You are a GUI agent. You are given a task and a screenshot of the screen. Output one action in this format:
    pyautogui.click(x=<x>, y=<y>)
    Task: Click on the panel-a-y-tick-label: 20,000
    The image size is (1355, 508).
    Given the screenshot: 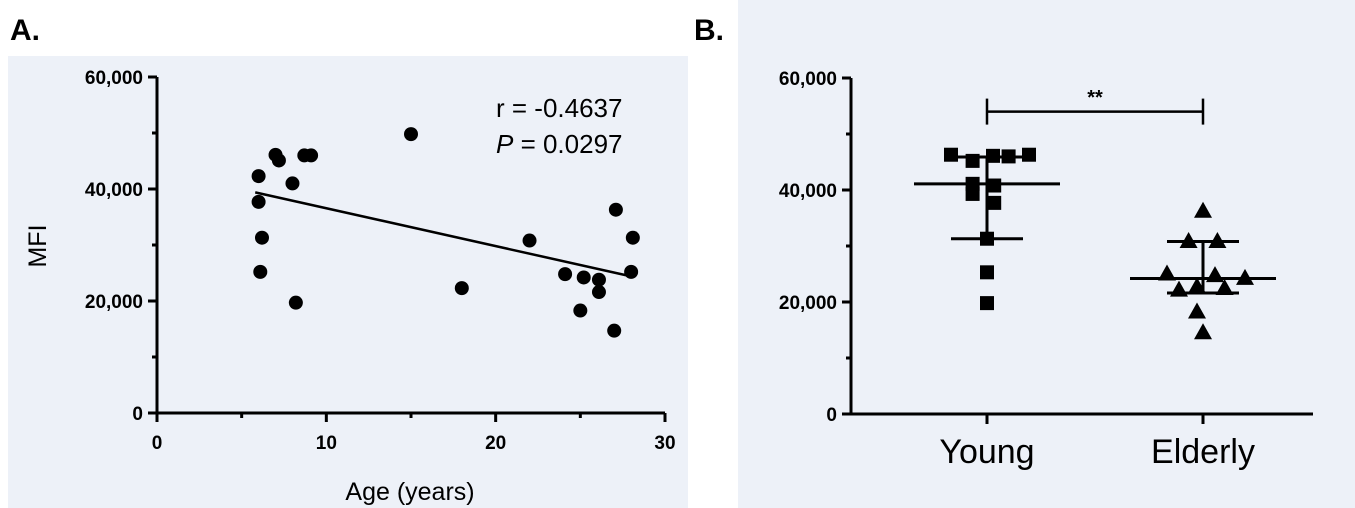 What is the action you would take?
    pyautogui.click(x=114, y=302)
    